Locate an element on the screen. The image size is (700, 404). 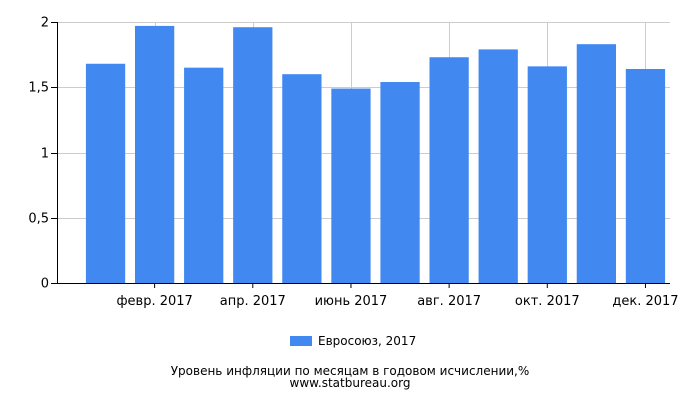
y-tick-label: 0 is located at coordinates (45, 284).